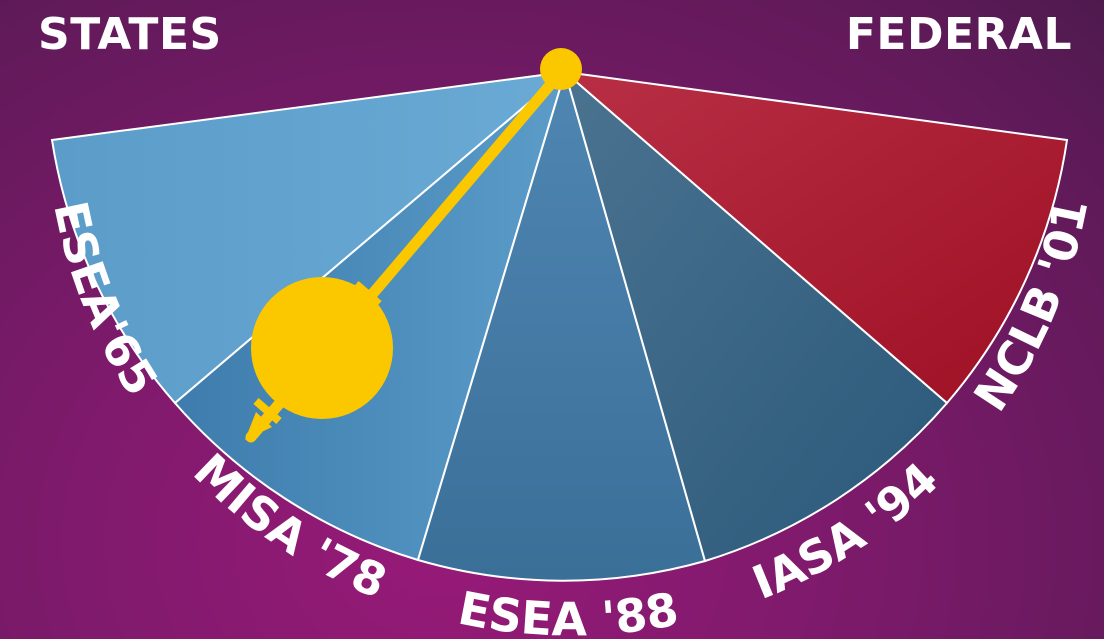 This screenshot has width=1104, height=639. I want to click on pendulum-bob, so click(322, 348).